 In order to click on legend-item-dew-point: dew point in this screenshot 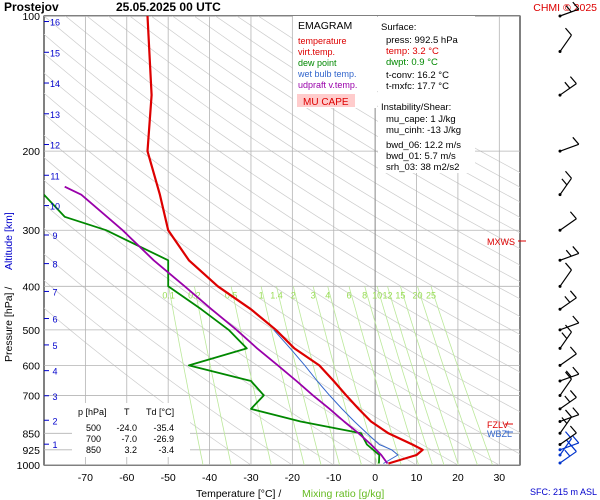, I will do `click(317, 63)`.